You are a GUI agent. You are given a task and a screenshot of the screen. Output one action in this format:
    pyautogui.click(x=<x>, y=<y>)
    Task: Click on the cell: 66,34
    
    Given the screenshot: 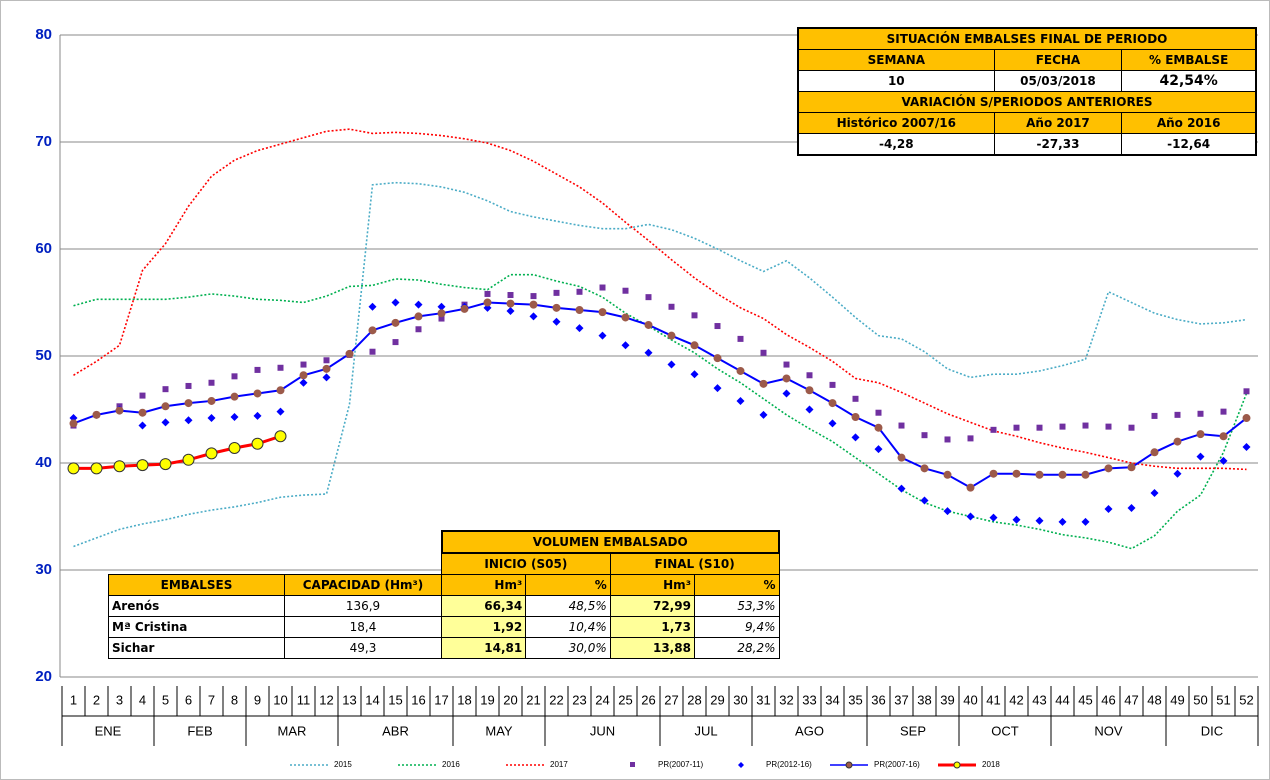 What is the action you would take?
    pyautogui.click(x=483, y=606)
    